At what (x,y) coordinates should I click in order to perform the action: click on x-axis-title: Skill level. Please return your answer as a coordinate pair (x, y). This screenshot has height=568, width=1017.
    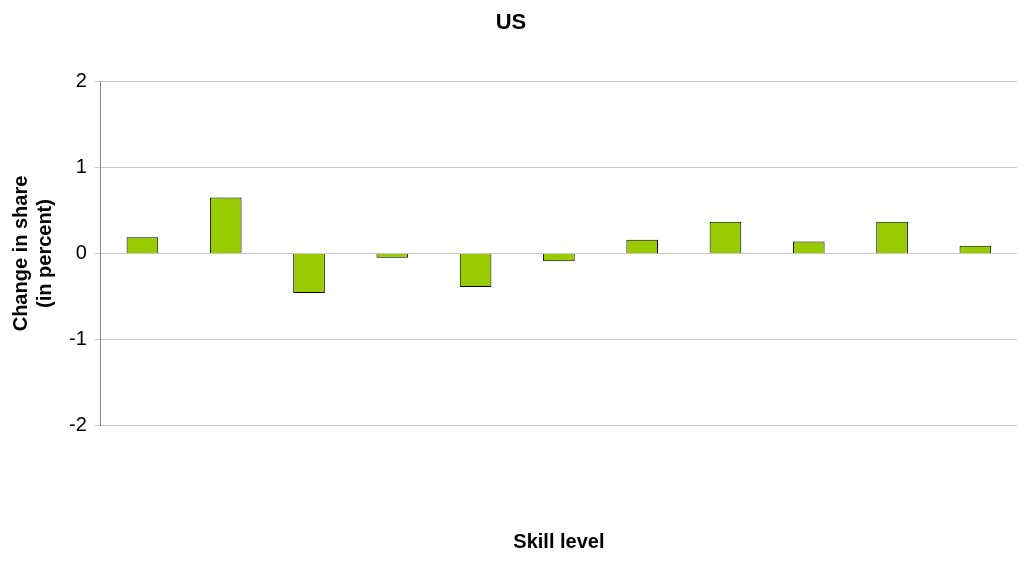
    Looking at the image, I should click on (559, 540).